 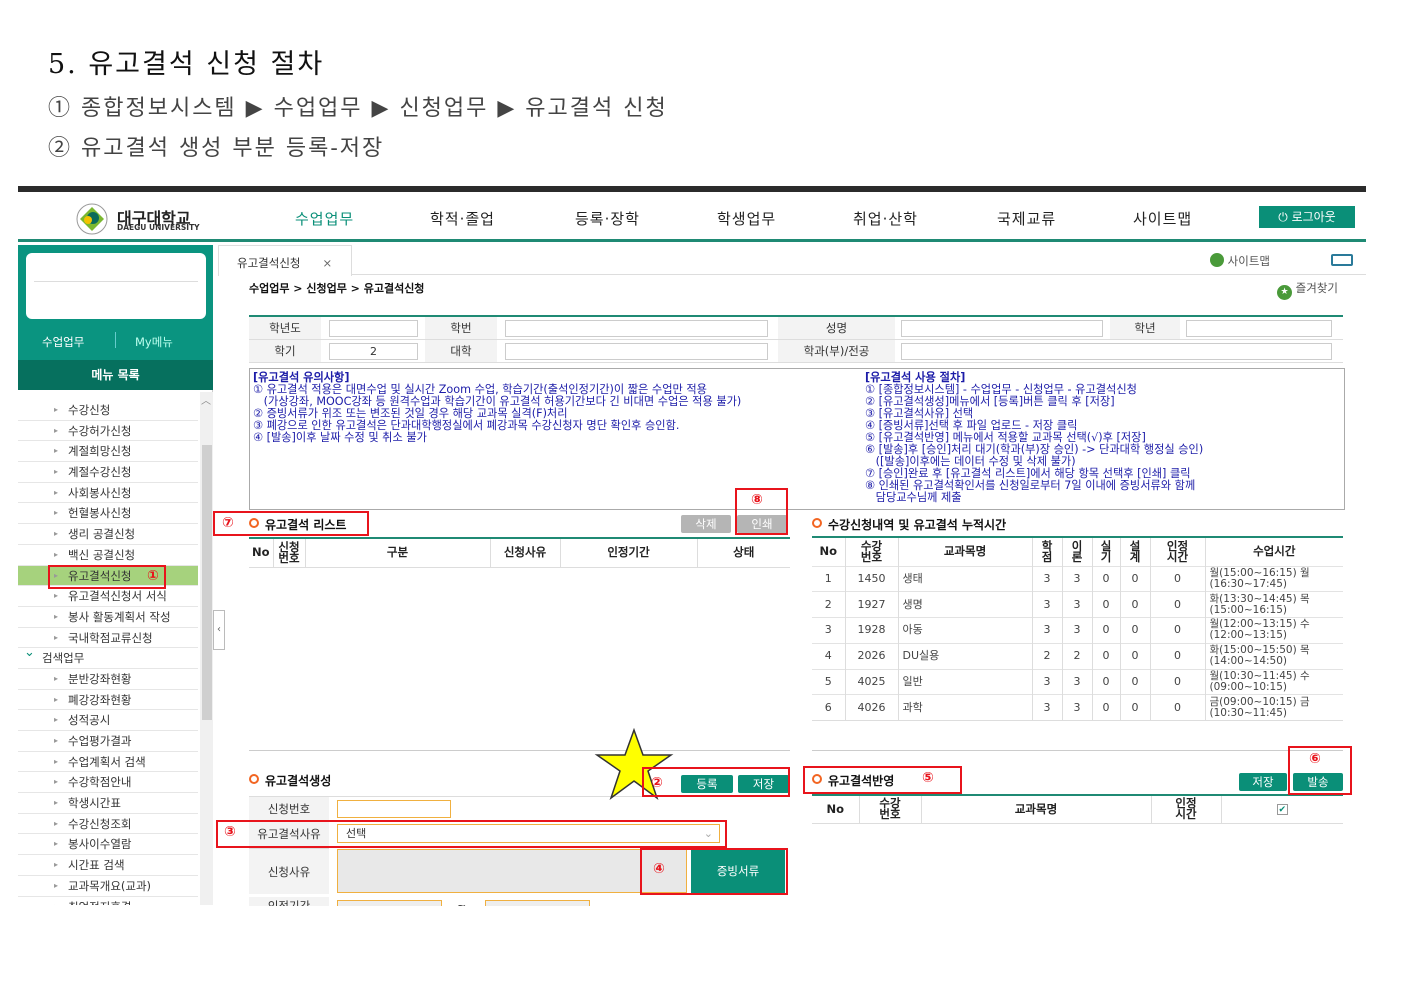 What do you see at coordinates (100, 513) in the screenshot?
I see `sidebar-item-label: 헌혈봉사신청` at bounding box center [100, 513].